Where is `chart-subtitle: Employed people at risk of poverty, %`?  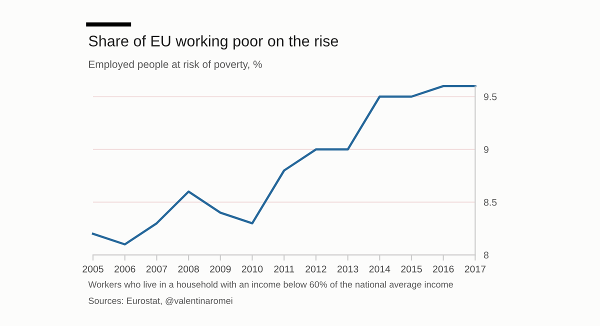 chart-subtitle: Employed people at risk of poverty, % is located at coordinates (175, 65).